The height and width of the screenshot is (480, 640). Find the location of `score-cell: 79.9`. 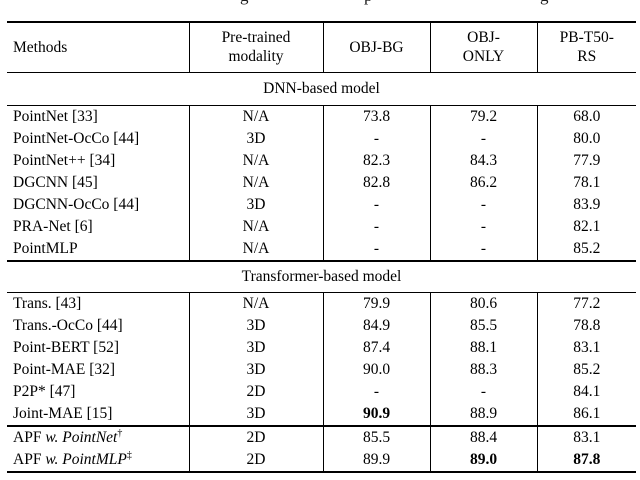

score-cell: 79.9 is located at coordinates (376, 303).